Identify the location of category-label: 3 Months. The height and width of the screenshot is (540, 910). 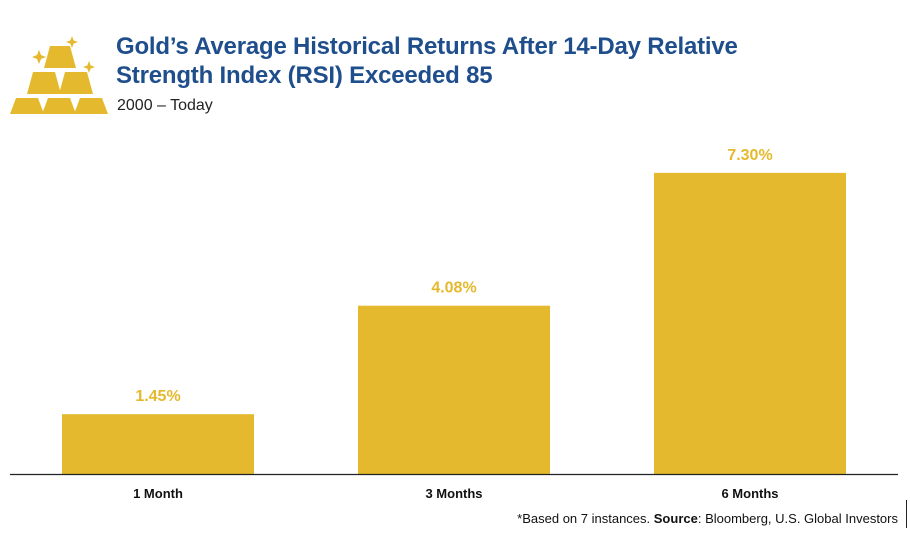
(453, 493).